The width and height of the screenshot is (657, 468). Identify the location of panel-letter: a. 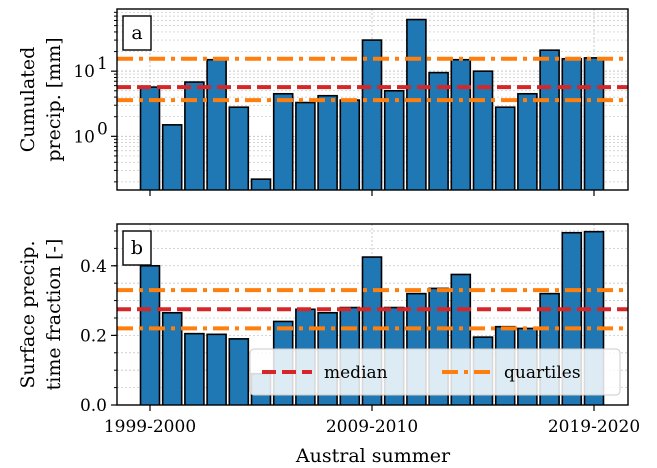
(136, 33).